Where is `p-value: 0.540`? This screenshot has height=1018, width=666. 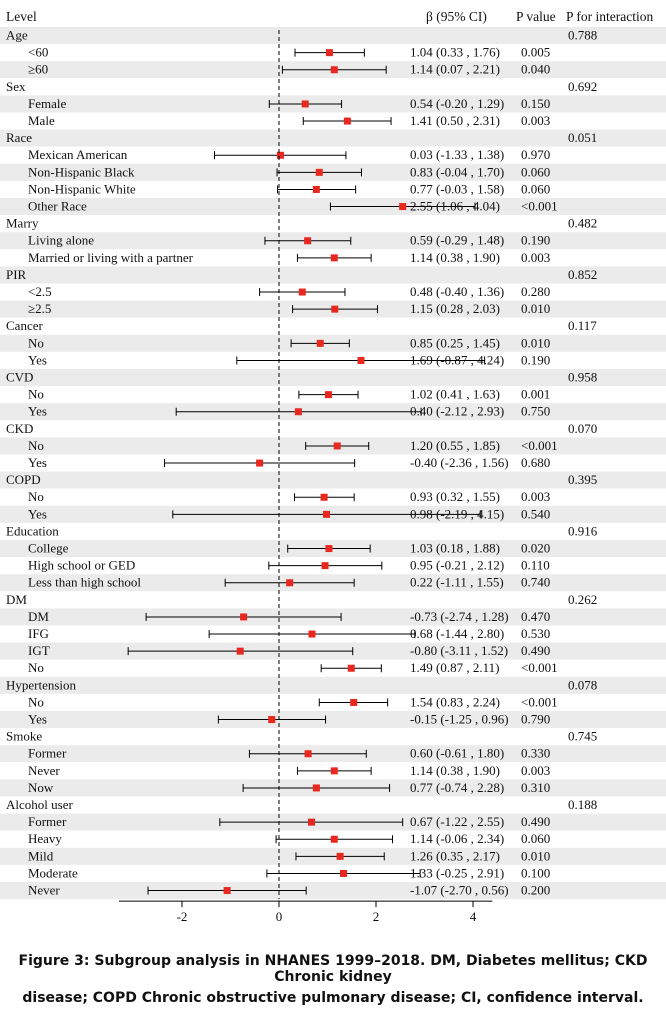
p-value: 0.540 is located at coordinates (535, 513).